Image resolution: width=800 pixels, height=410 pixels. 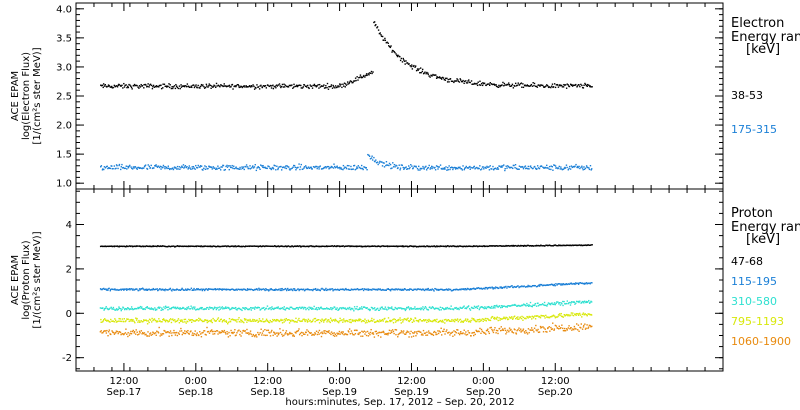 I want to click on legend-entry: 310-580, so click(x=754, y=301).